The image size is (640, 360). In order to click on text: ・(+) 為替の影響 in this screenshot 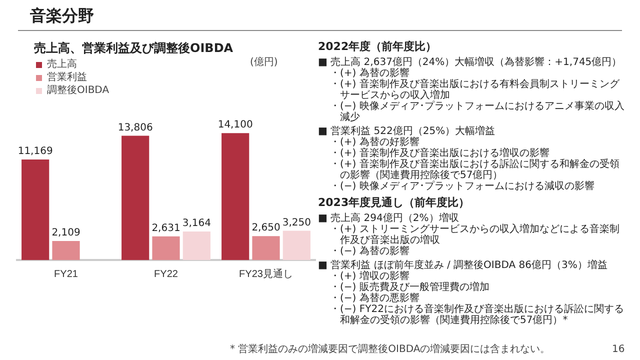, I will do `click(369, 73)`.